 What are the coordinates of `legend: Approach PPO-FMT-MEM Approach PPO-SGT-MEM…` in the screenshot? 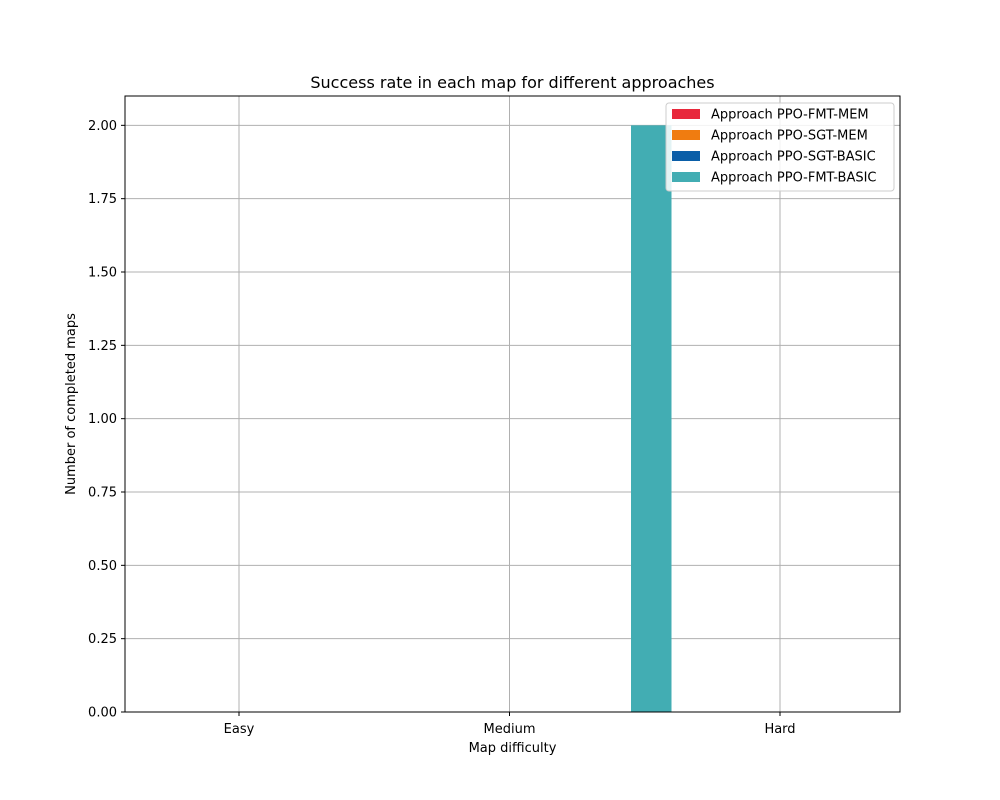 It's located at (780, 147).